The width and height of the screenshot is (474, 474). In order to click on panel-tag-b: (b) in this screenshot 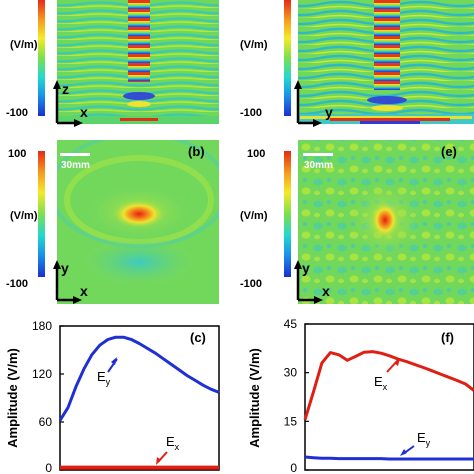, I will do `click(196, 151)`.